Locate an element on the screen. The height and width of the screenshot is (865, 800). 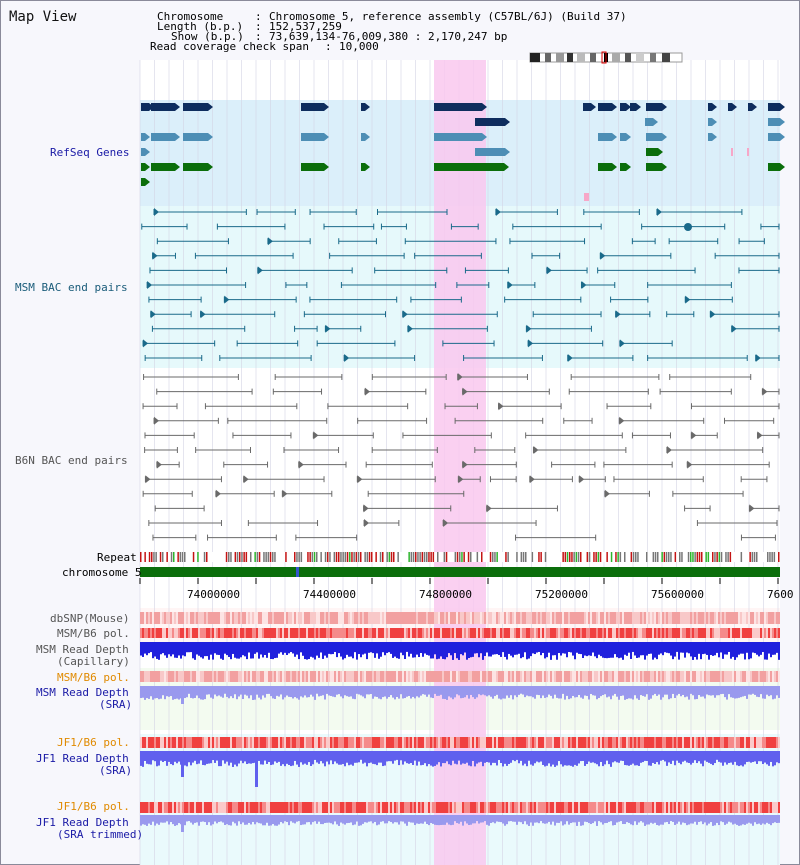
repeat-label: Repeat is located at coordinates (117, 557).